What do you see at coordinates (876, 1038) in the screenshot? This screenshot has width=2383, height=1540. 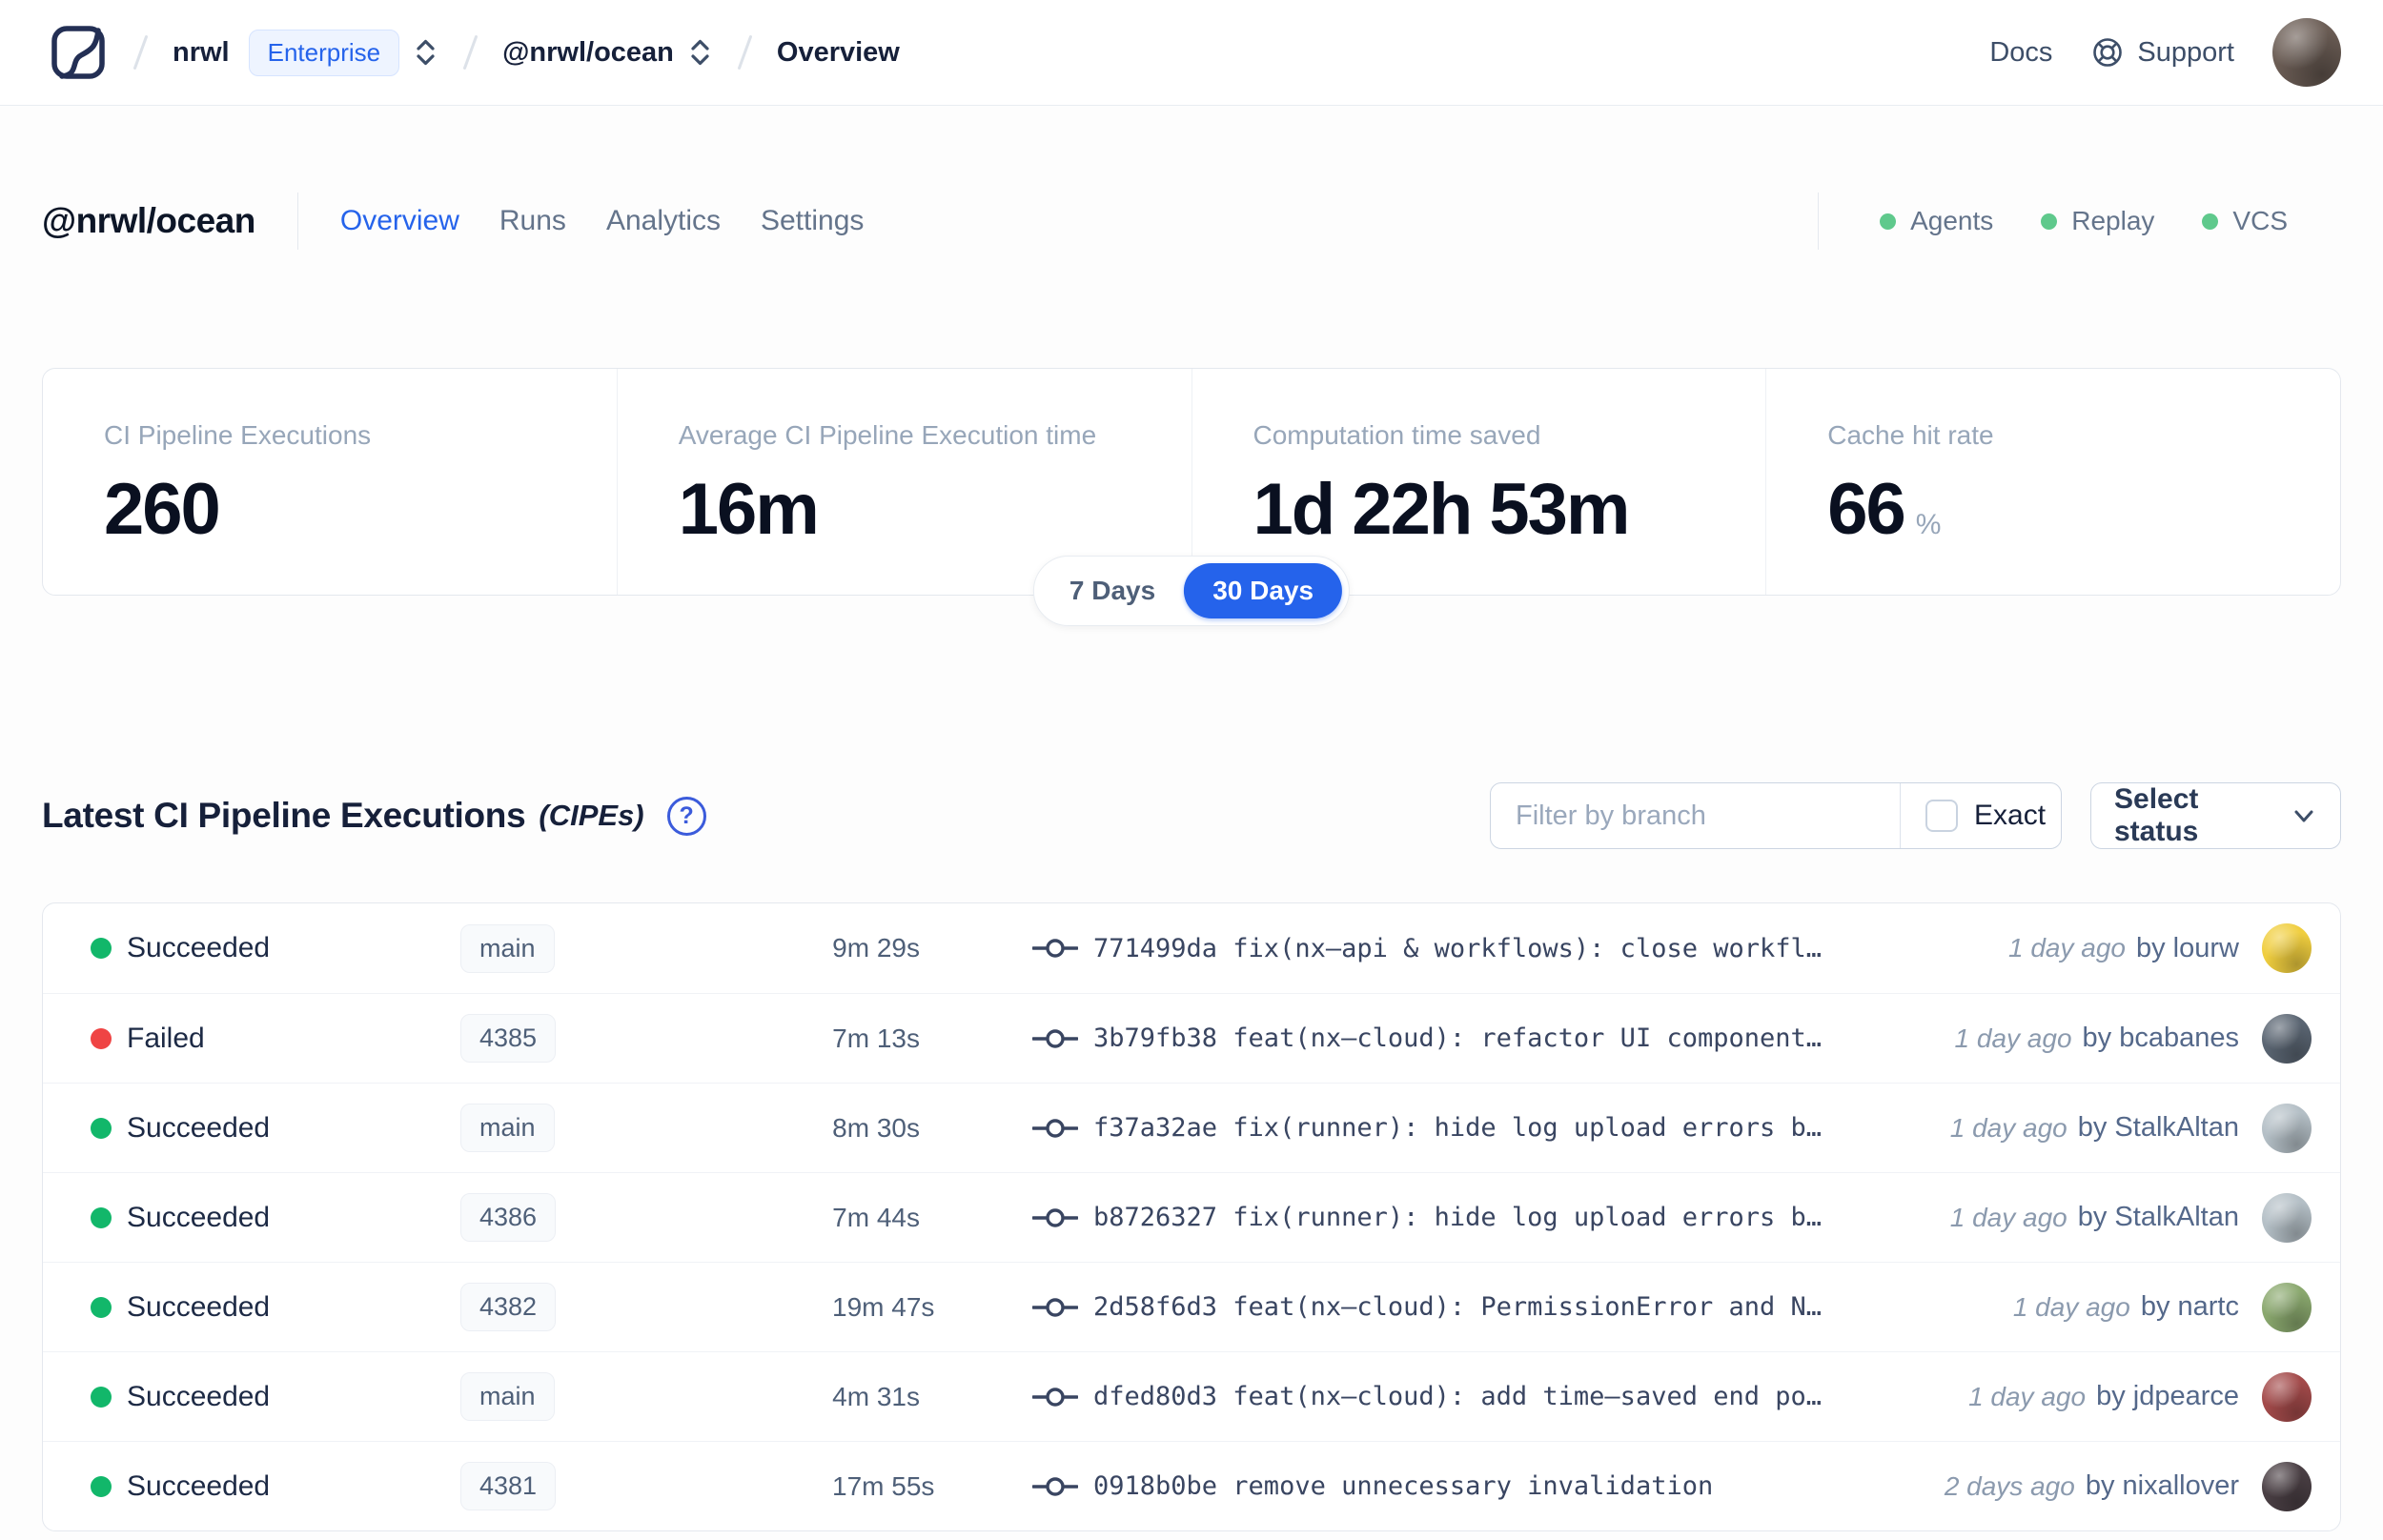 I see `duration-label: 7m 13s` at bounding box center [876, 1038].